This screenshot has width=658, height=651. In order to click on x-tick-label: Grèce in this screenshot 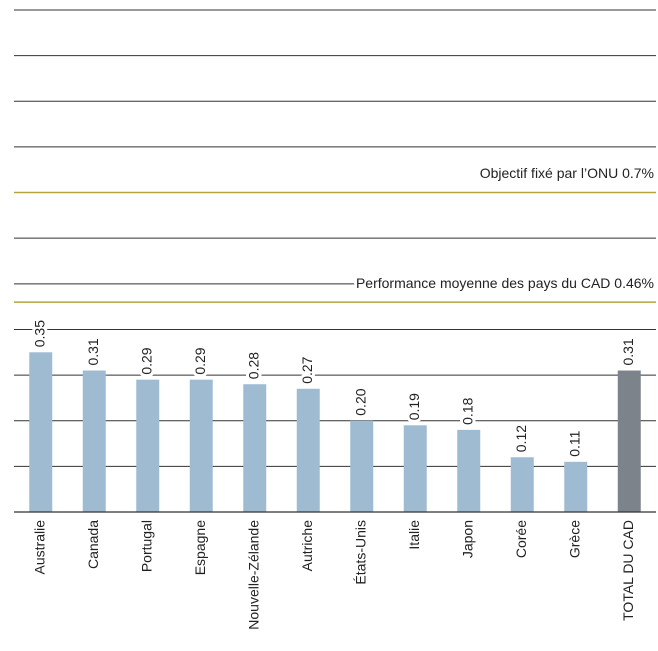, I will do `click(574, 539)`.